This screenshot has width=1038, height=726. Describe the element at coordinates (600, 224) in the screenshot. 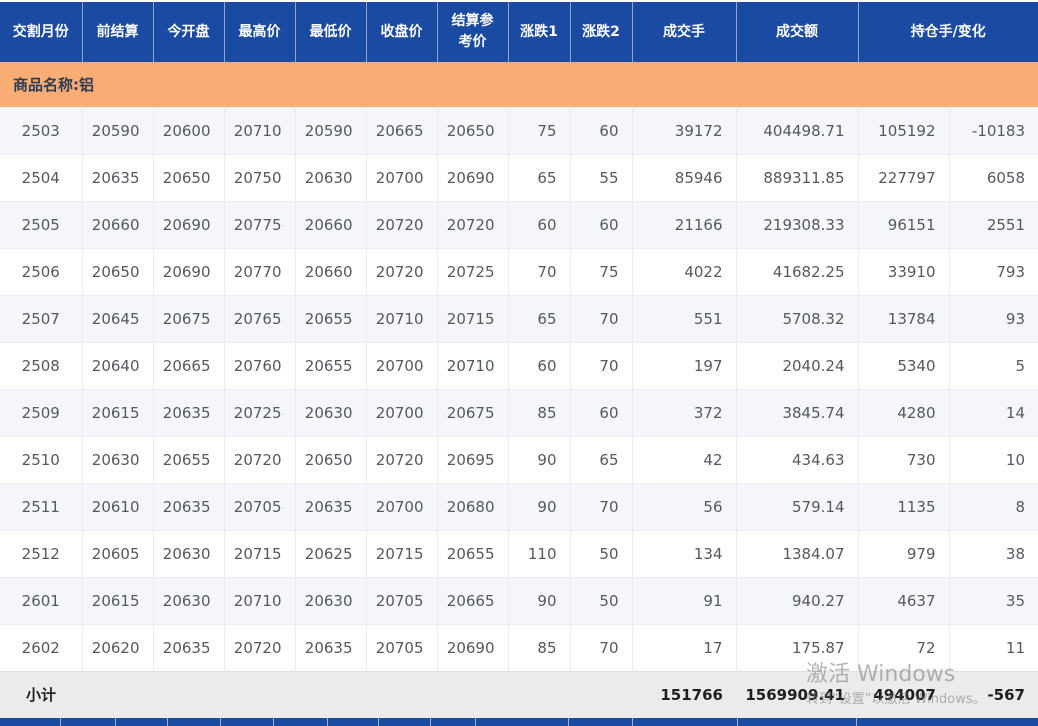

I see `cell-change2: 60` at that location.